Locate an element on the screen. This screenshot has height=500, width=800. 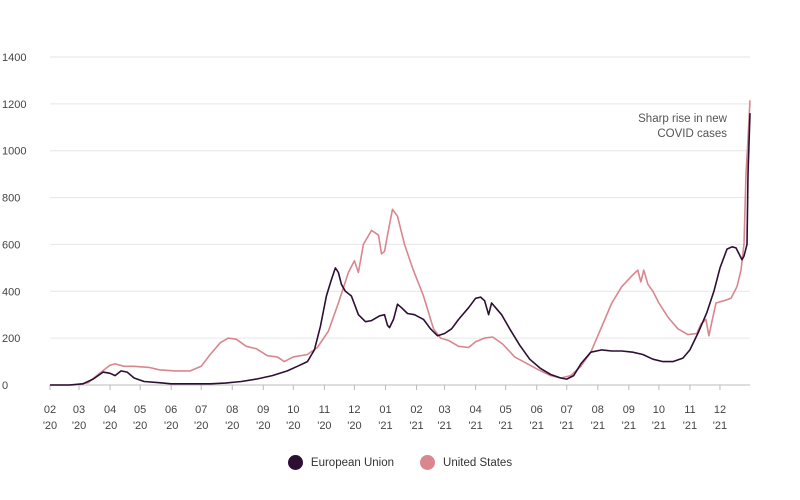
x-tick-month: 01 is located at coordinates (385, 410).